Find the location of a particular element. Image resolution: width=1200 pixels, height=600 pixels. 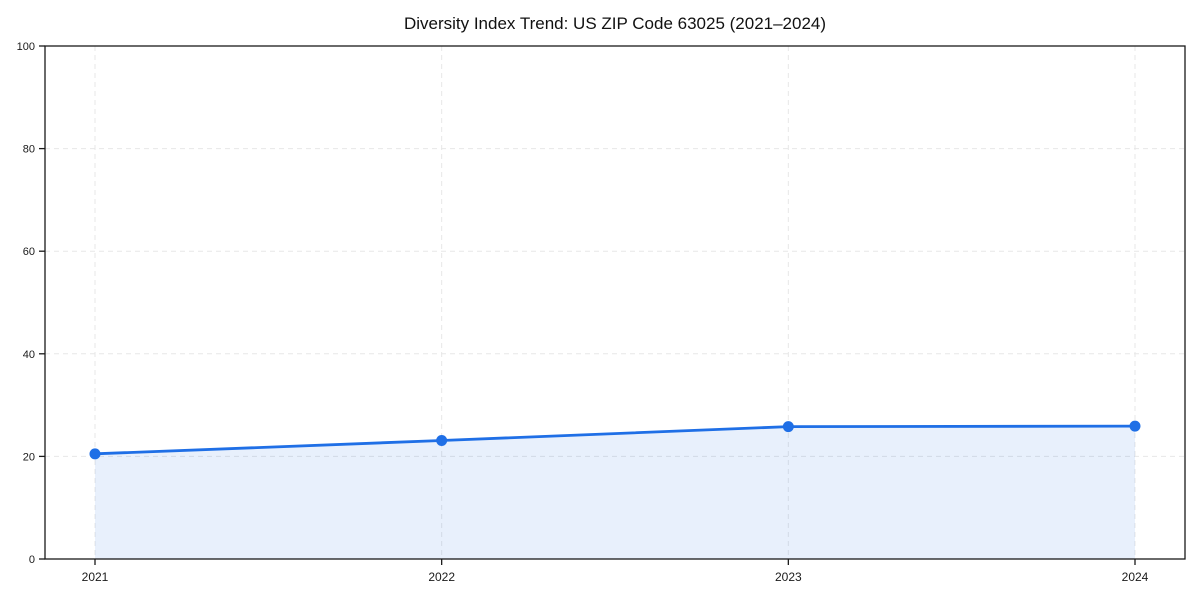

data-point-marker-2024 is located at coordinates (1135, 426).